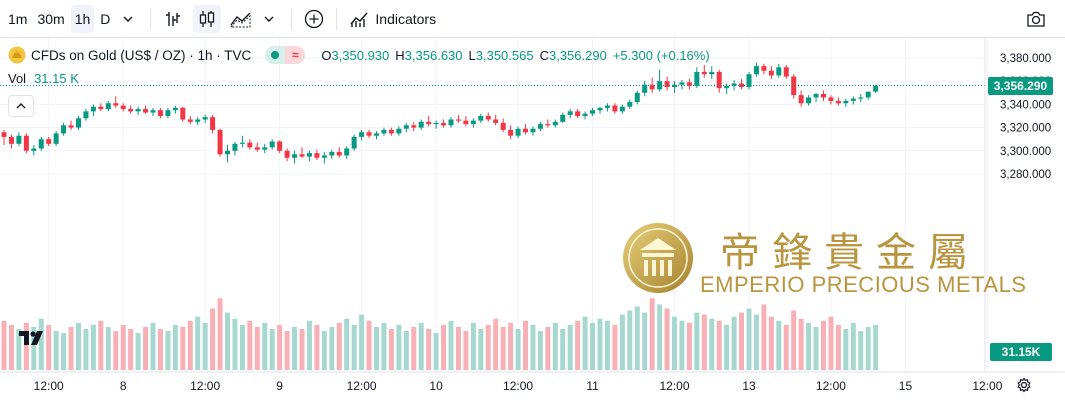  What do you see at coordinates (17, 78) in the screenshot?
I see `volume-label: Vol` at bounding box center [17, 78].